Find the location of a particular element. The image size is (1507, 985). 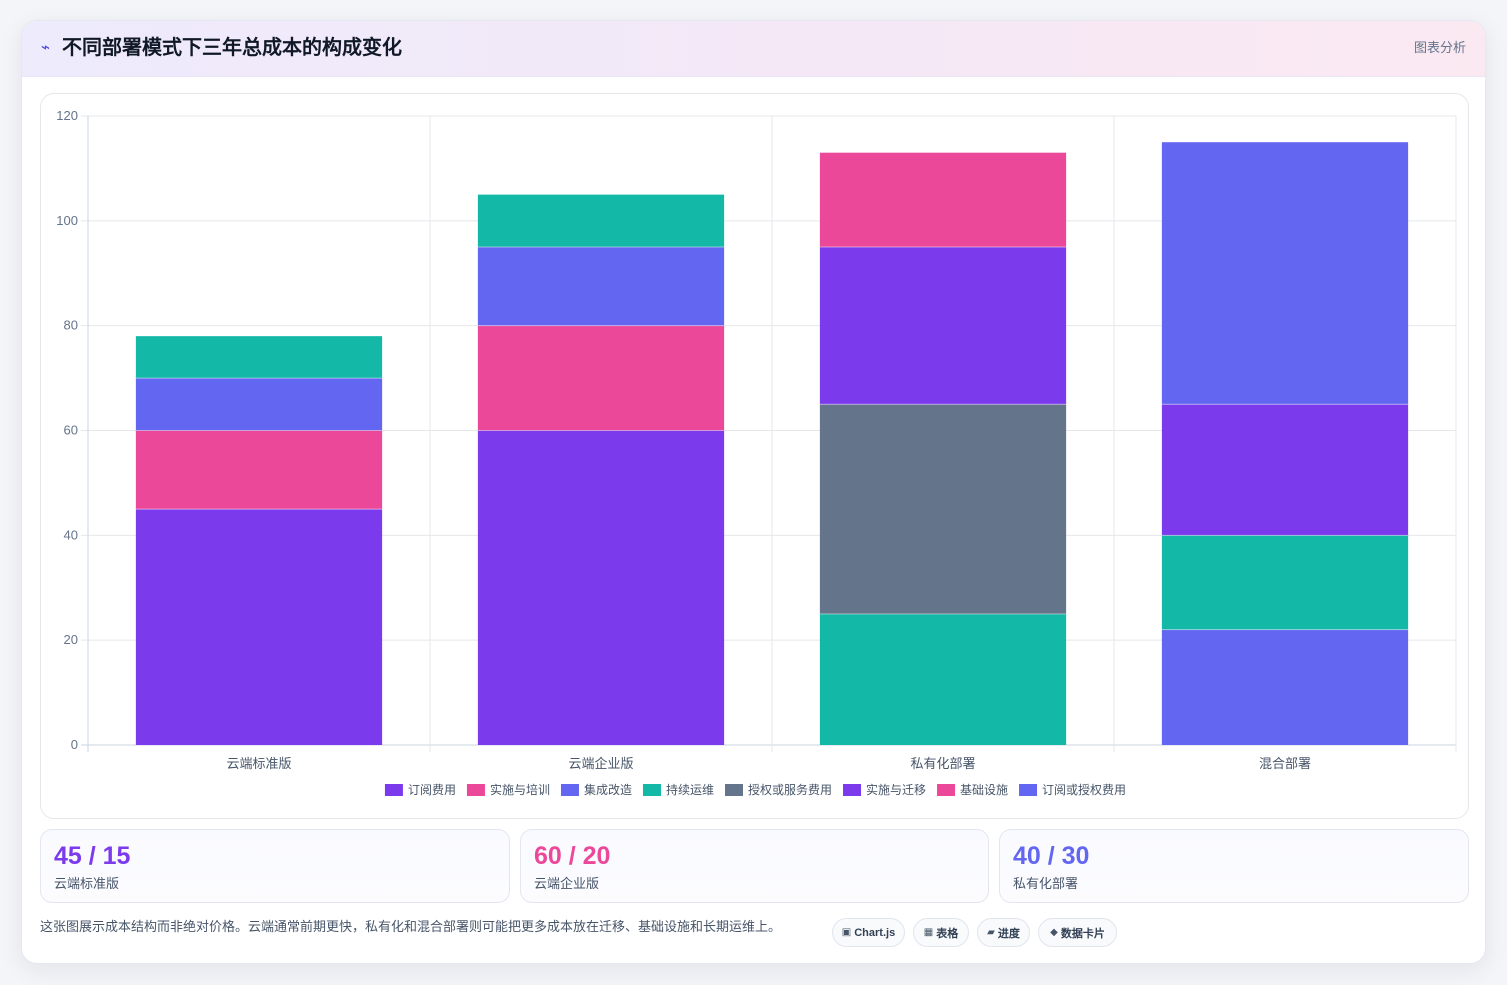

legend-label: 实施与迁移 is located at coordinates (896, 789).